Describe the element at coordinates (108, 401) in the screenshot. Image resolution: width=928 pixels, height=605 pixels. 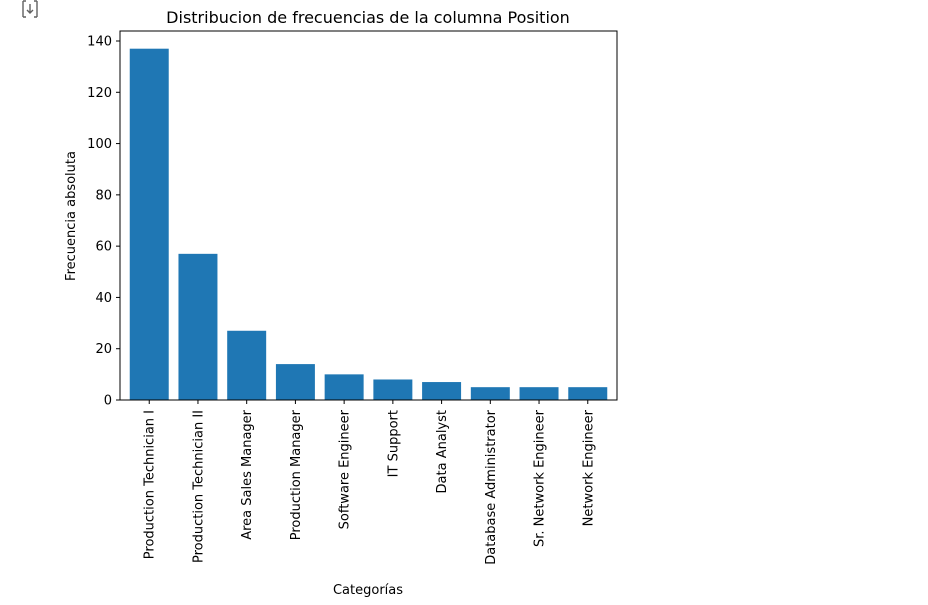
I see `y-tick-label: 0` at that location.